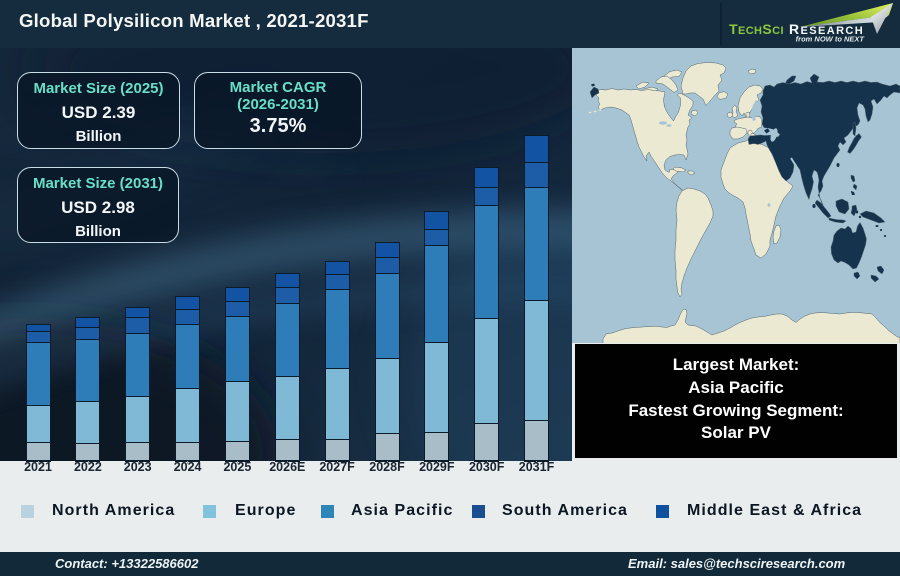  Describe the element at coordinates (831, 39) in the screenshot. I see `svg-text: from NOW to NEXT` at that location.